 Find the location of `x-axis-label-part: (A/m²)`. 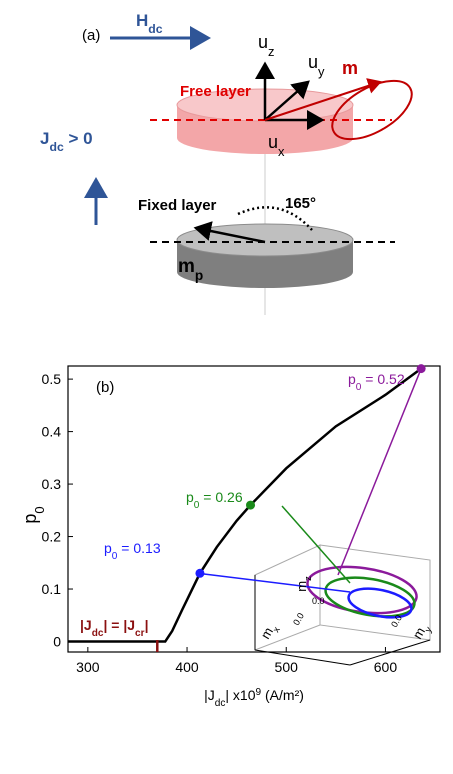

x-axis-label-part: (A/m²) is located at coordinates (282, 695).